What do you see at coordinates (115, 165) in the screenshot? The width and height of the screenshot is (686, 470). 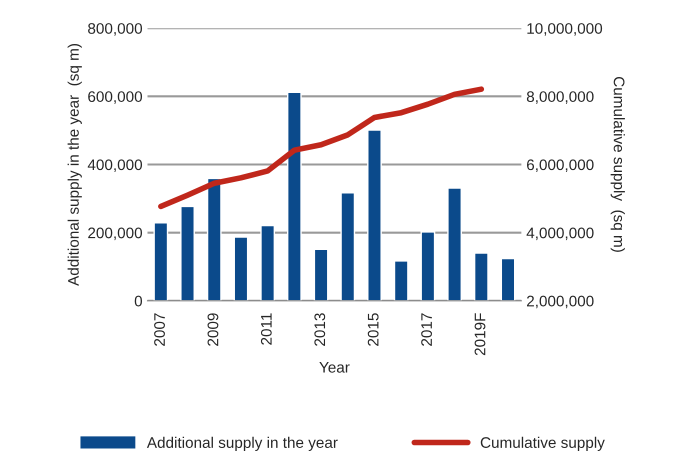 I see `y-tick-label: 400,000` at bounding box center [115, 165].